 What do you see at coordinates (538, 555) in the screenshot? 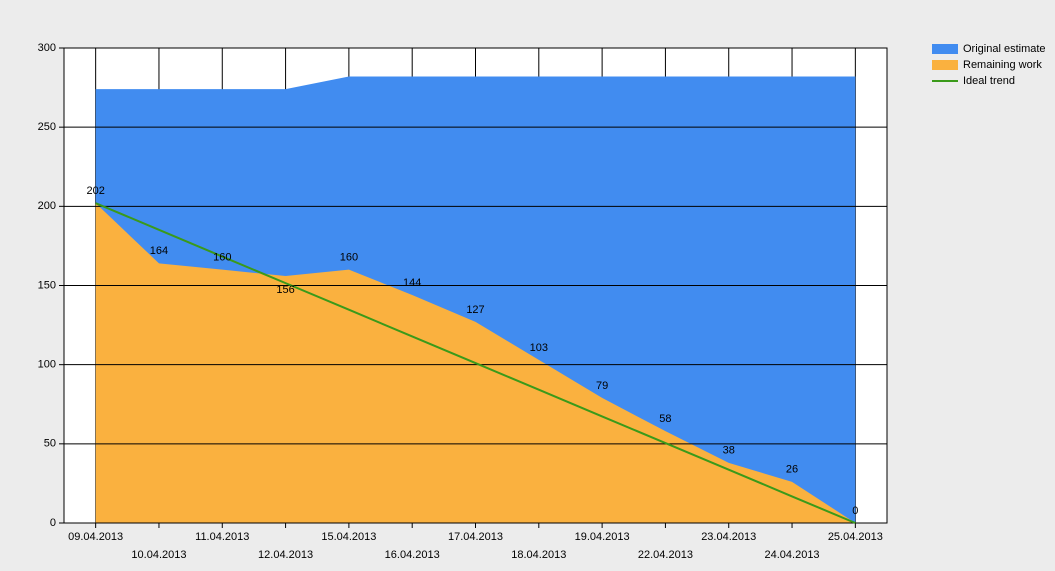
I see `x-tick-label: 18.04.2013` at bounding box center [538, 555].